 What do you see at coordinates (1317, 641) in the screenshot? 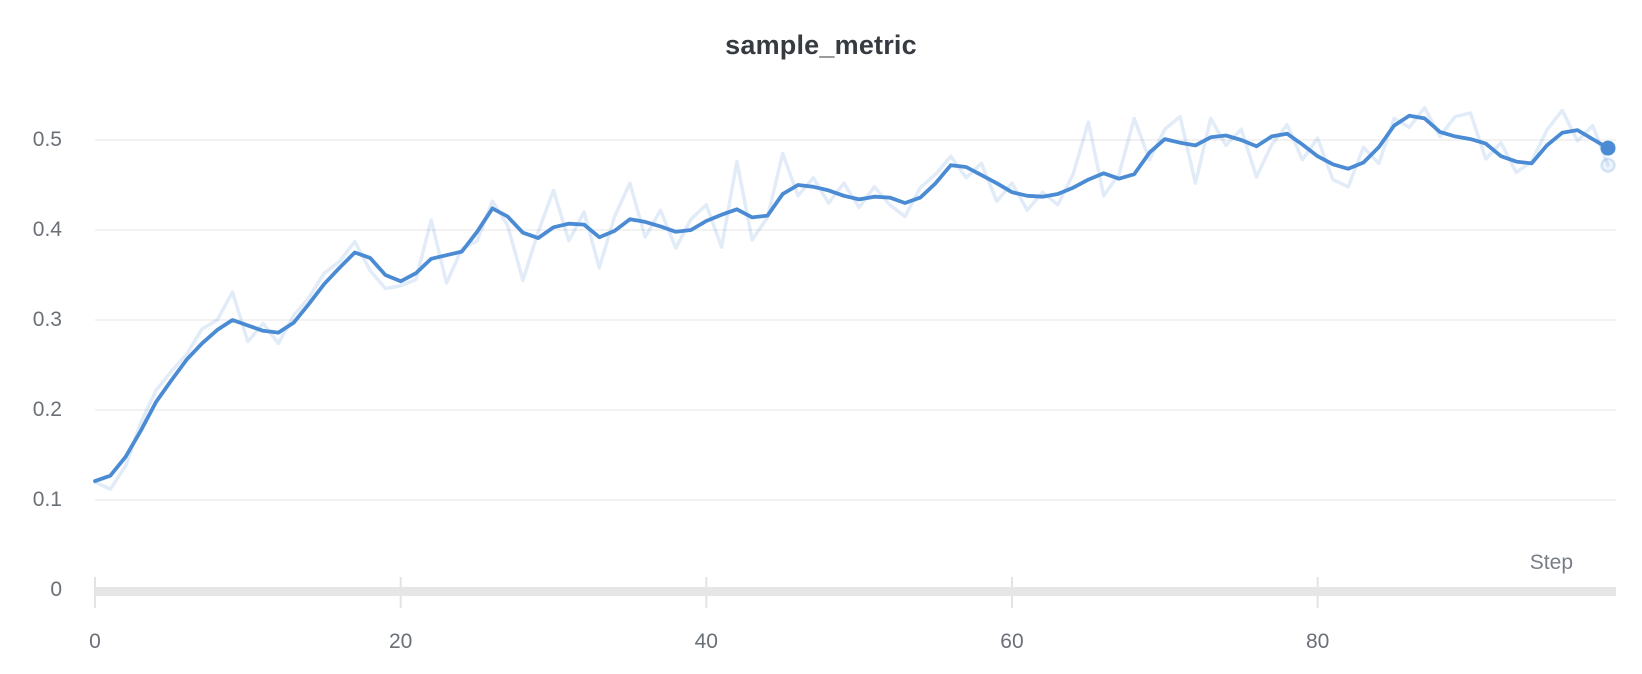
I see `x-tick-label: 80` at bounding box center [1317, 641].